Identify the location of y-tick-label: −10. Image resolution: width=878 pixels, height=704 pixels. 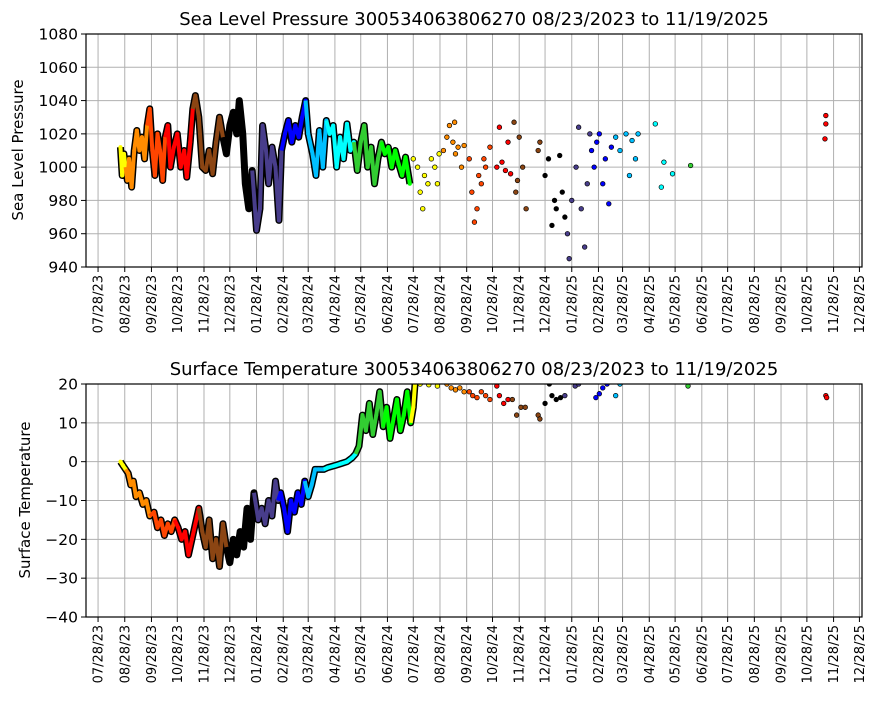
(61, 501).